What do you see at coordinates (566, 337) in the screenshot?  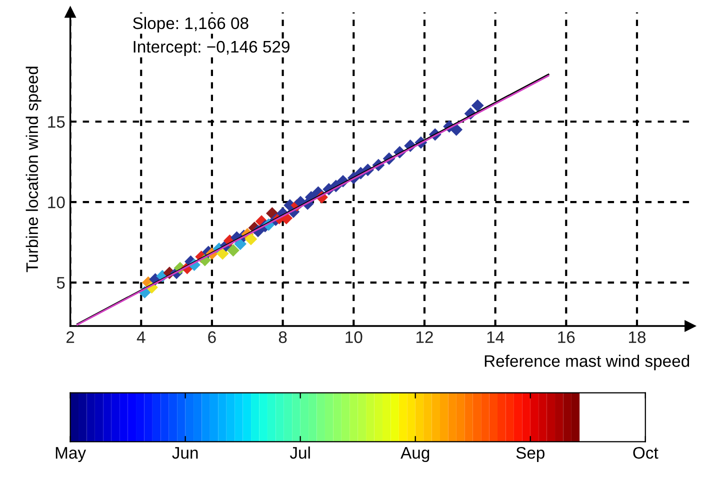 I see `x-tick-label: 16` at bounding box center [566, 337].